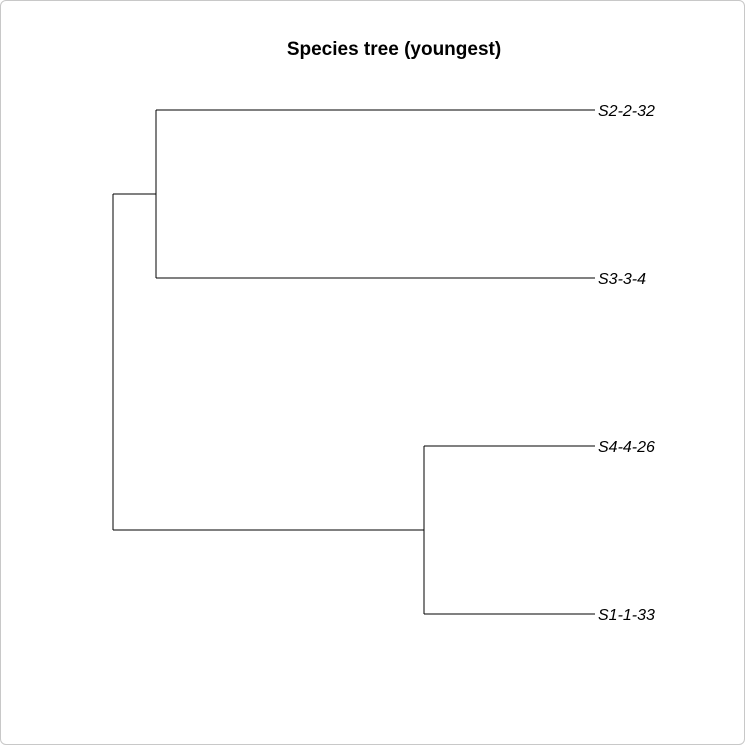  Describe the element at coordinates (622, 279) in the screenshot. I see `tip-label-s3: S3-3-4` at that location.